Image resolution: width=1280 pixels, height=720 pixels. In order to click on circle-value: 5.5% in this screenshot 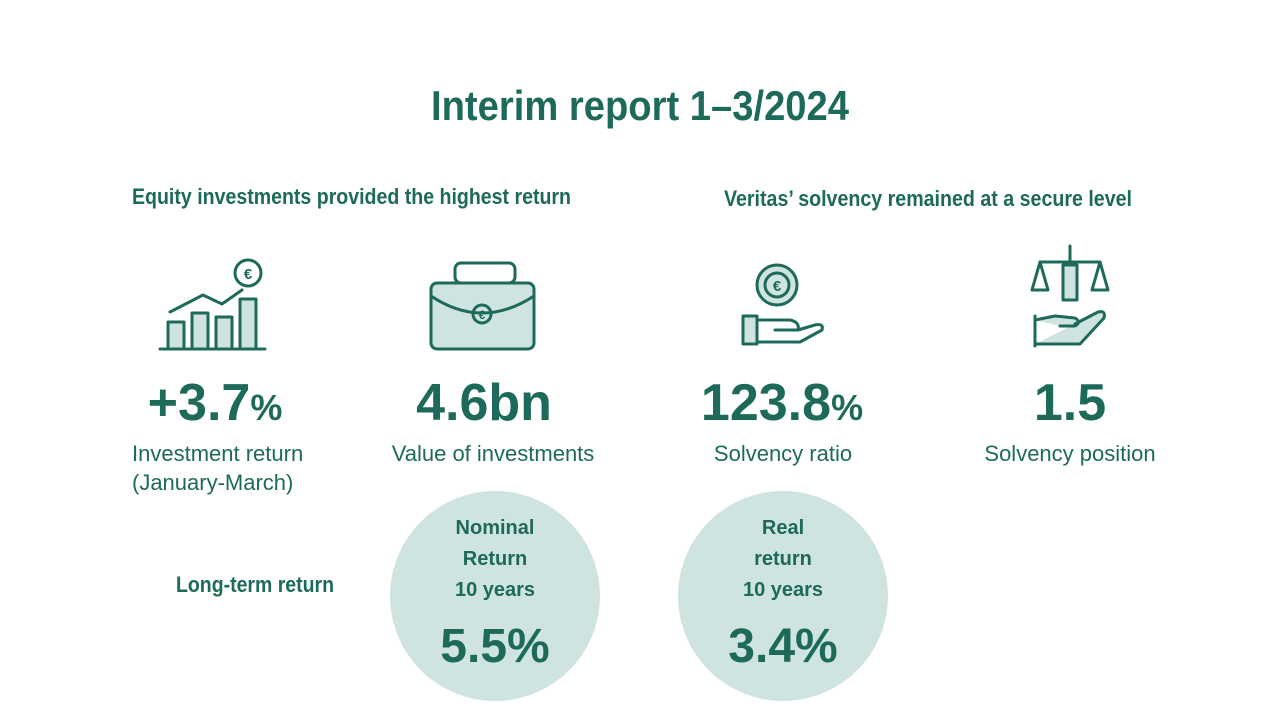, I will do `click(494, 646)`.